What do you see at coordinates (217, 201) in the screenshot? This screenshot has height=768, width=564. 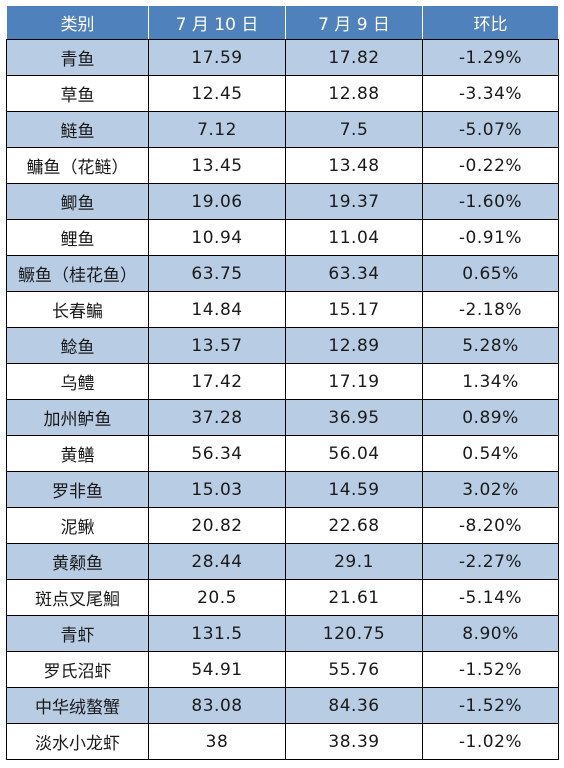 I see `cell-price-july-10: 19.06` at bounding box center [217, 201].